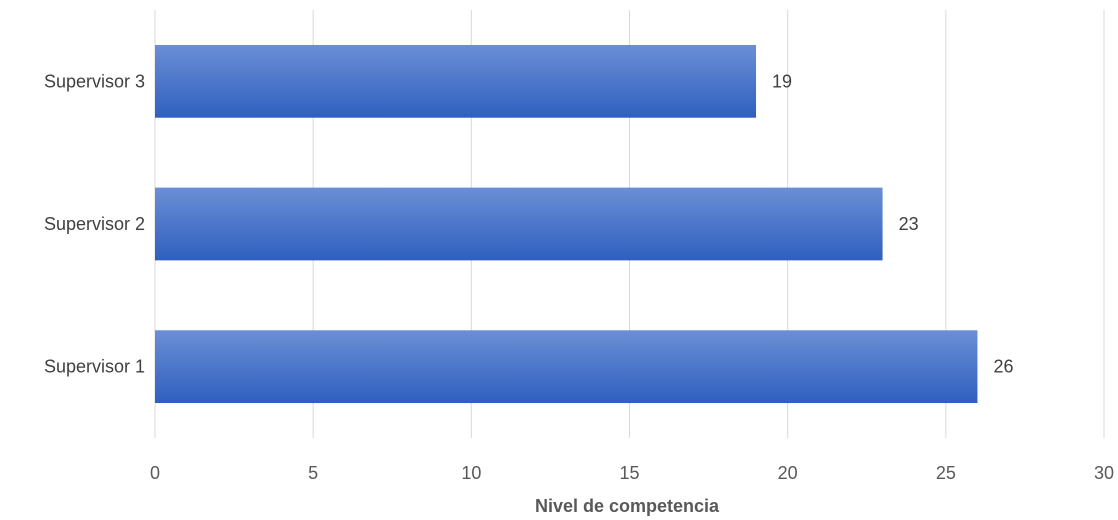 This screenshot has width=1118, height=520. I want to click on x-tick-label: 0, so click(155, 473).